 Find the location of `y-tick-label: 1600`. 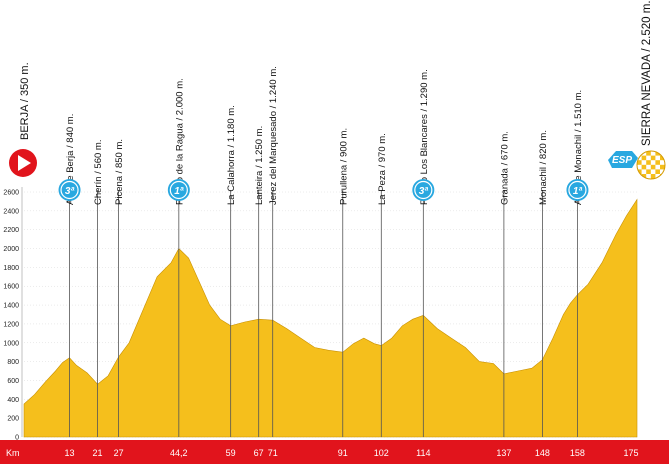

y-tick-label: 1600 is located at coordinates (11, 287).